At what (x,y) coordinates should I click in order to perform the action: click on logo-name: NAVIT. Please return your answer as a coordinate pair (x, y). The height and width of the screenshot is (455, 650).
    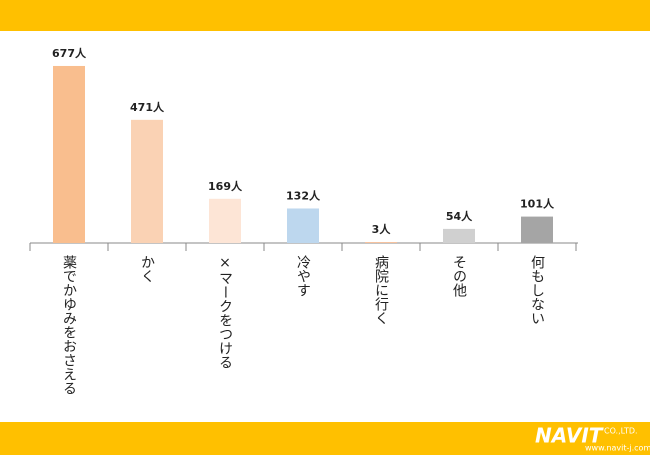
    Looking at the image, I should click on (569, 436).